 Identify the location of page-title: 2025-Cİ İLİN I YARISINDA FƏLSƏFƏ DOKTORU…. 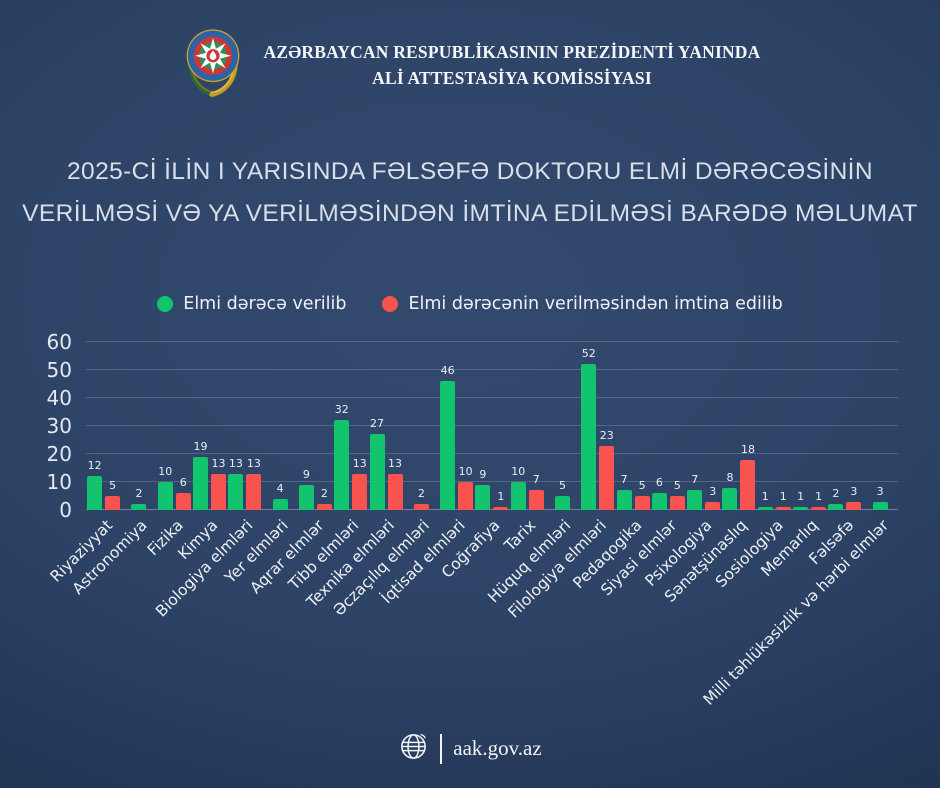
(470, 193).